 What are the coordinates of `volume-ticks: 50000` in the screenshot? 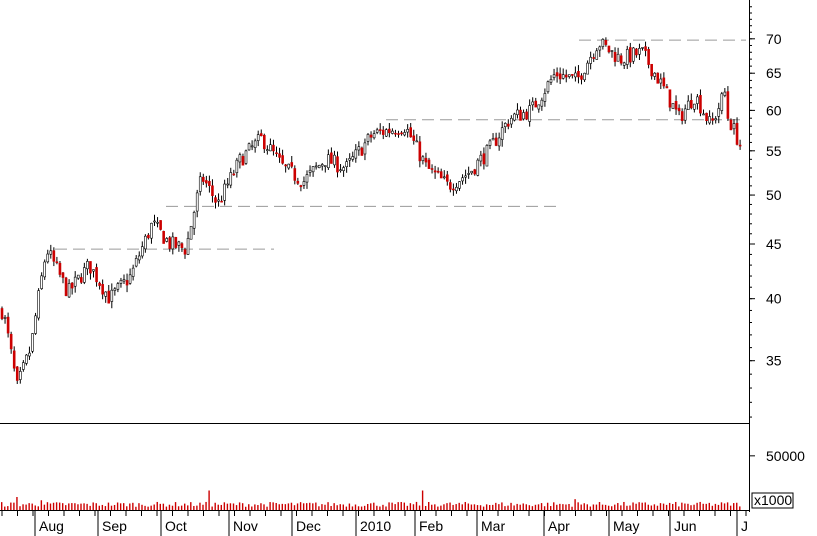 It's located at (777, 456).